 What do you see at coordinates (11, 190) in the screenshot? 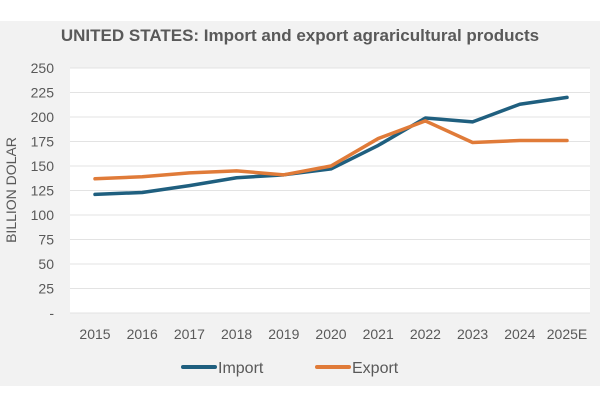
I see `y-axis-label: BILLION DOLAR` at bounding box center [11, 190].